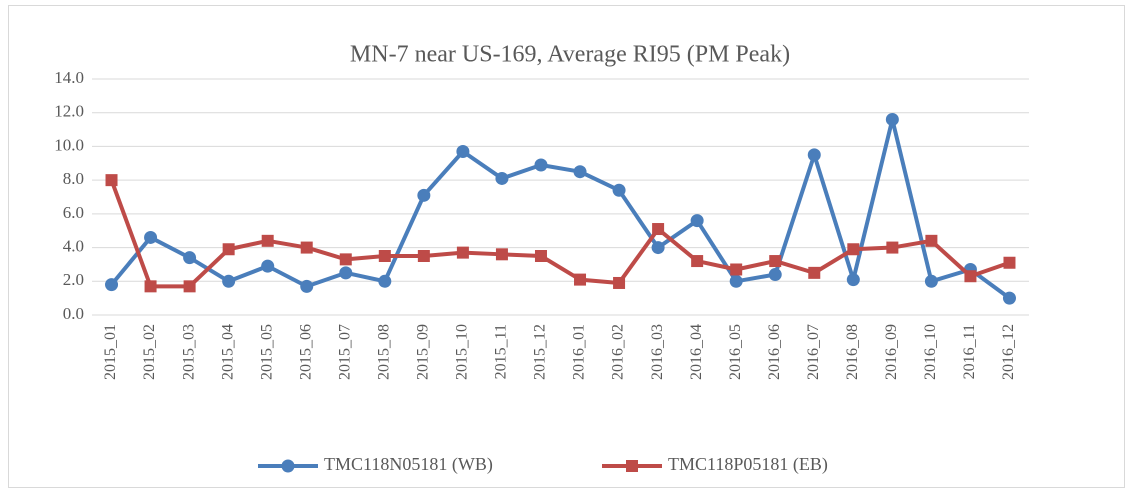  Describe the element at coordinates (73, 279) in the screenshot. I see `y-tick-label: 2.0` at that location.